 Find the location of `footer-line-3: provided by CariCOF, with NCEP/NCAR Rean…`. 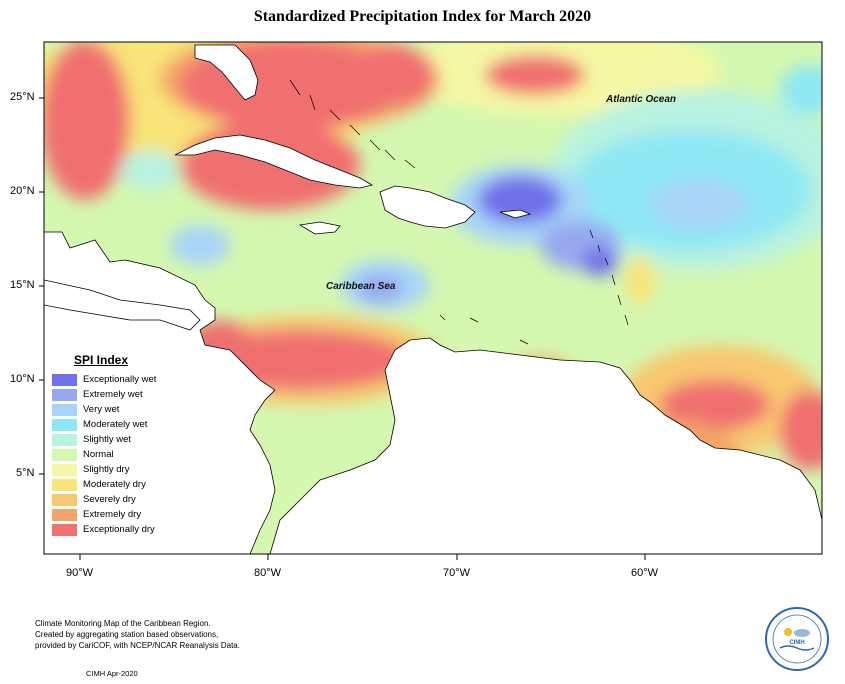

footer-line-3: provided by CariCOF, with NCEP/NCAR Rean… is located at coordinates (137, 645).